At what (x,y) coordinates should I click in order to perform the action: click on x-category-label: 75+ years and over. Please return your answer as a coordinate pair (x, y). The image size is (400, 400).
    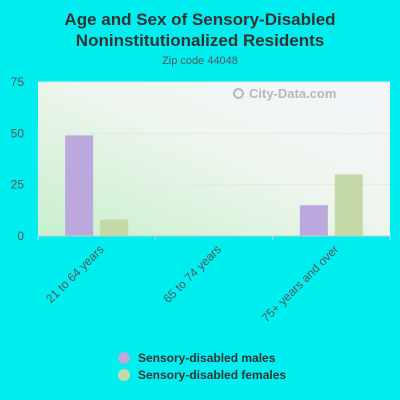
    Looking at the image, I should click on (300, 283).